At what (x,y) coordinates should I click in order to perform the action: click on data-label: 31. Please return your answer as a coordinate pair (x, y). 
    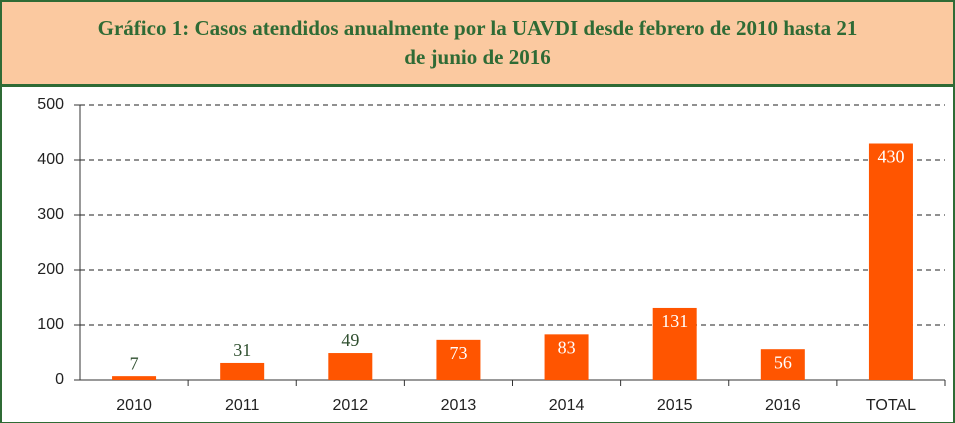
    Looking at the image, I should click on (242, 350).